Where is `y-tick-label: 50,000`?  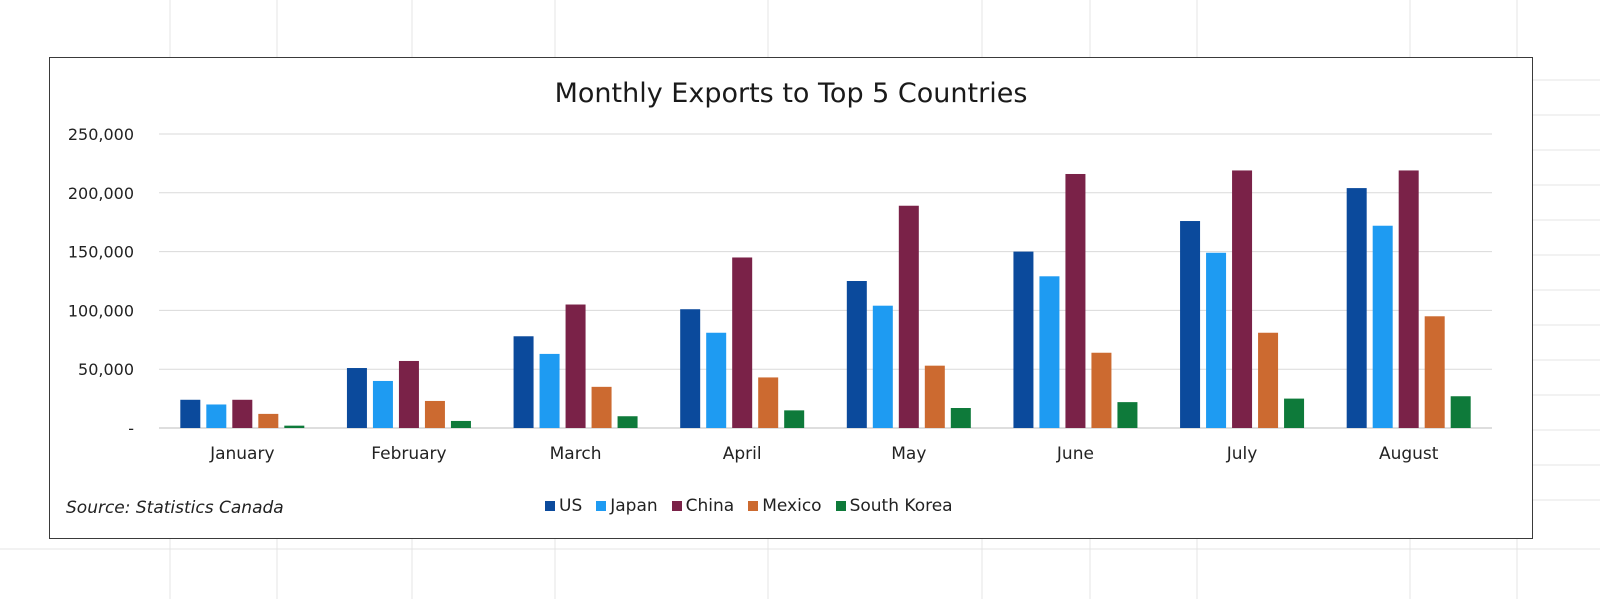
y-tick-label: 50,000 is located at coordinates (106, 369).